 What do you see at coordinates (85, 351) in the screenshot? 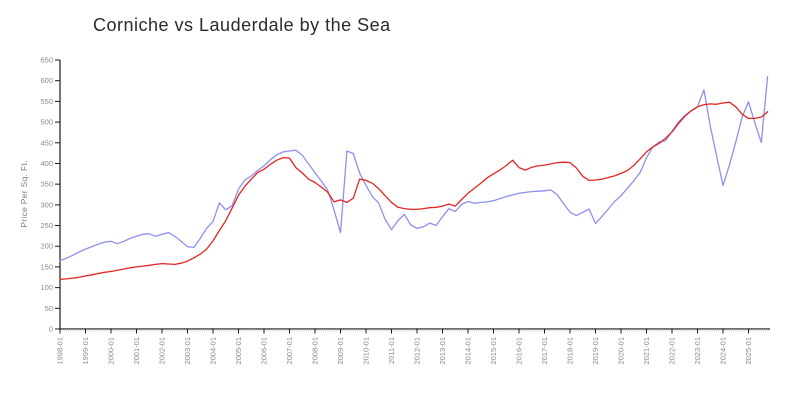
I see `x-tick-label: 1999-01` at bounding box center [85, 351].